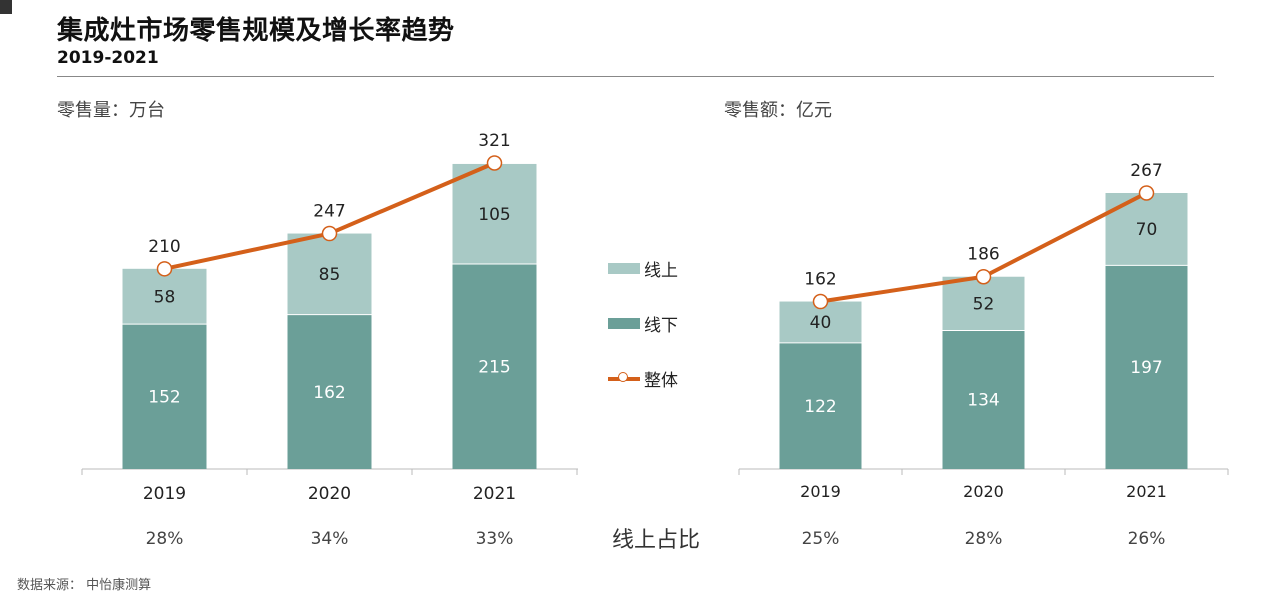 Image resolution: width=1263 pixels, height=607 pixels. What do you see at coordinates (778, 110) in the screenshot?
I see `right-unit-label: 零售额：亿元` at bounding box center [778, 110].